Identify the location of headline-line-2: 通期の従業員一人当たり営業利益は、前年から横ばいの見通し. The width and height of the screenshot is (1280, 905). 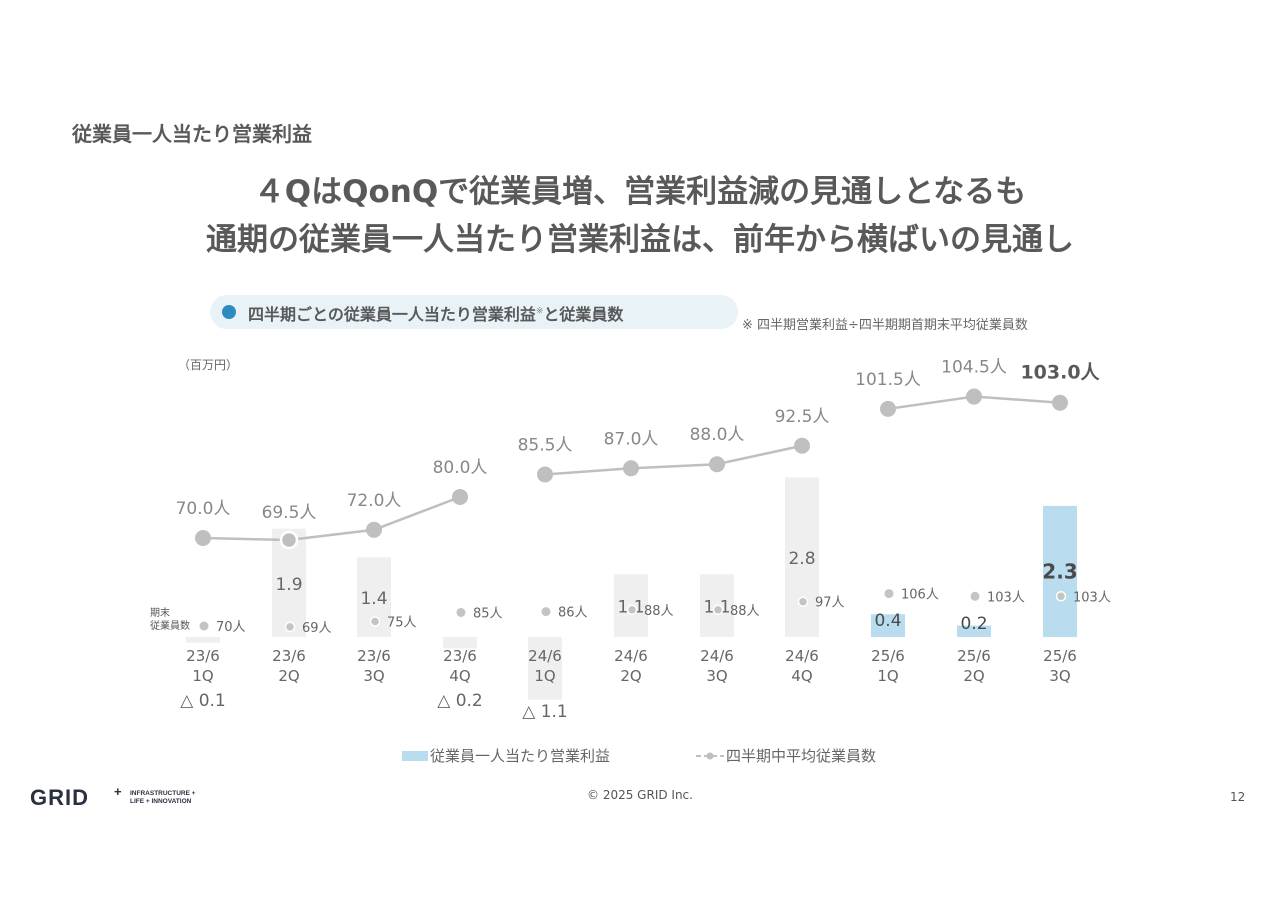
(640, 240).